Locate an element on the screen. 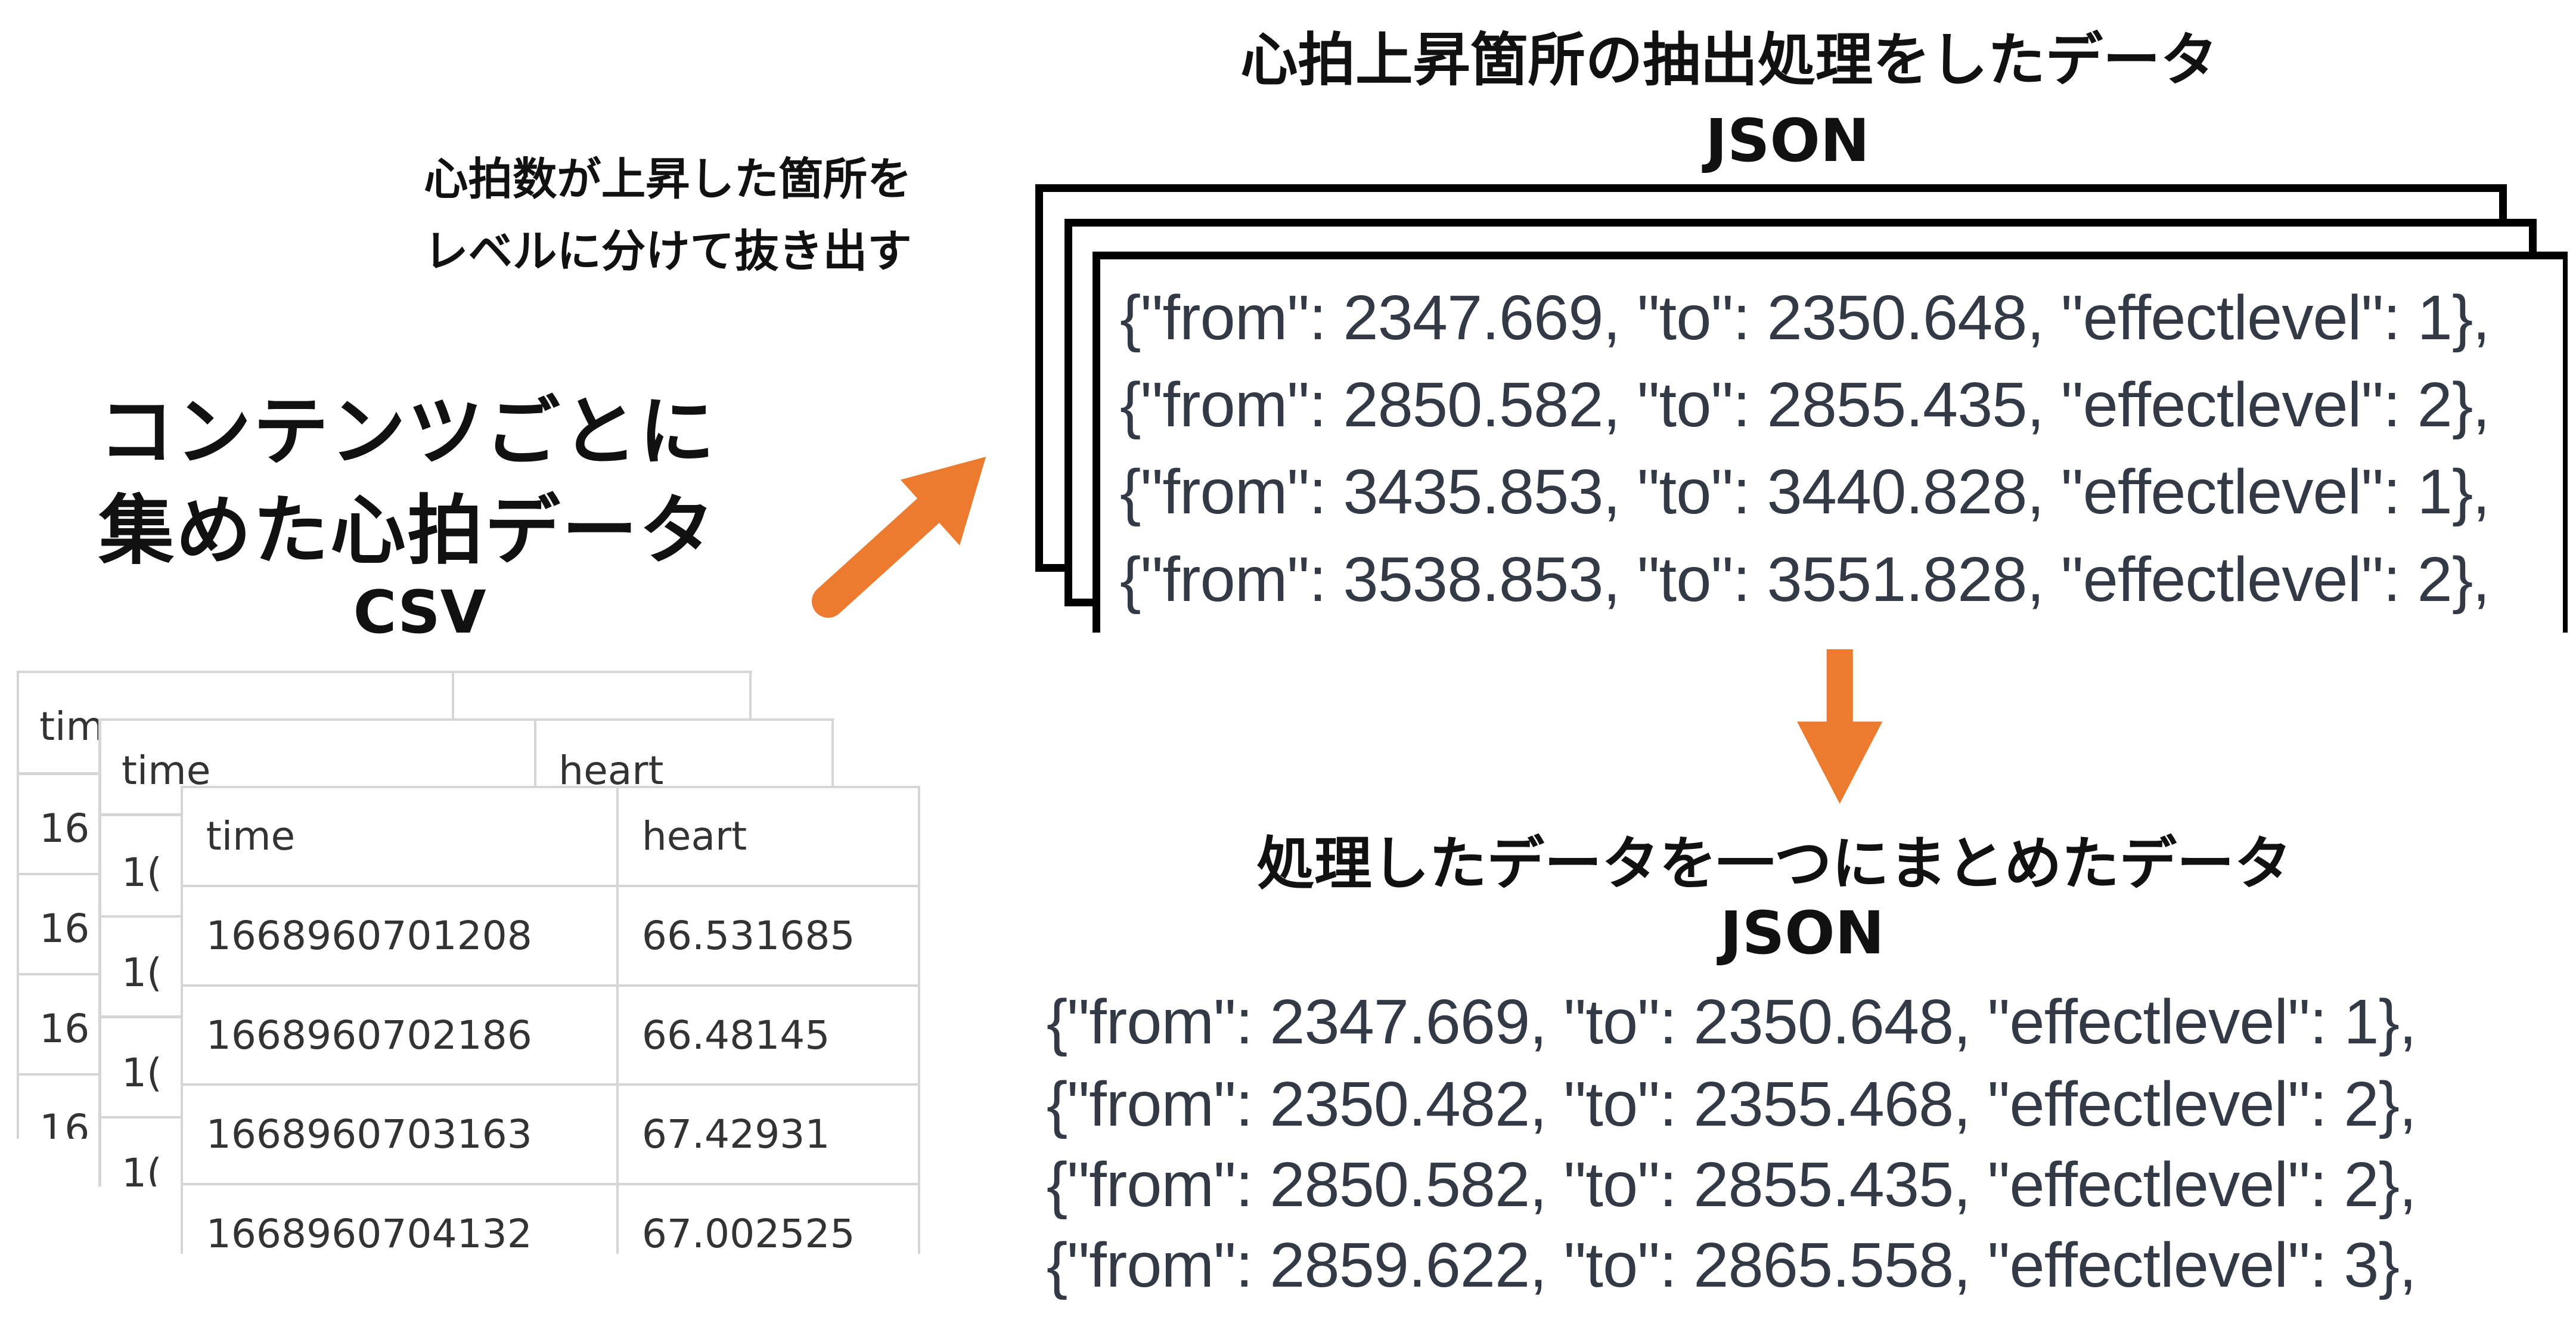 The width and height of the screenshot is (2576, 1323). table-row: 1668960704132 67.002525 is located at coordinates (550, 1219).